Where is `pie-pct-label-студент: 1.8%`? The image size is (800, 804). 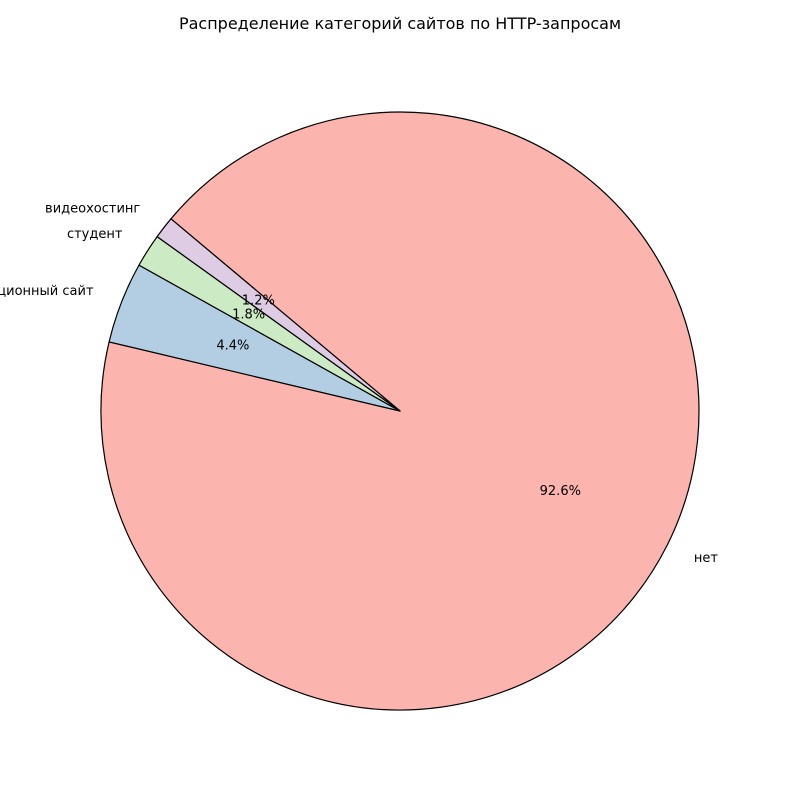 pie-pct-label-студент: 1.8% is located at coordinates (248, 314).